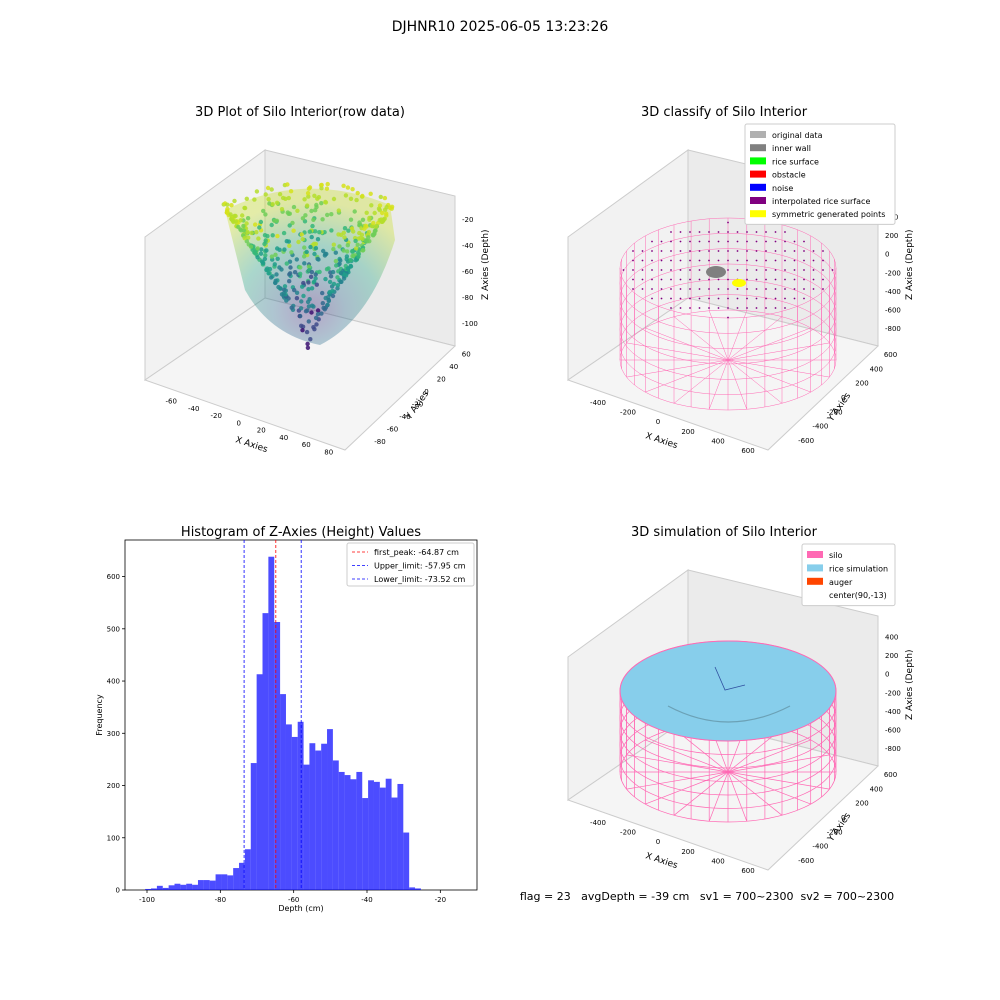  Describe the element at coordinates (113, 629) in the screenshot. I see `y-tick-label: 500` at that location.